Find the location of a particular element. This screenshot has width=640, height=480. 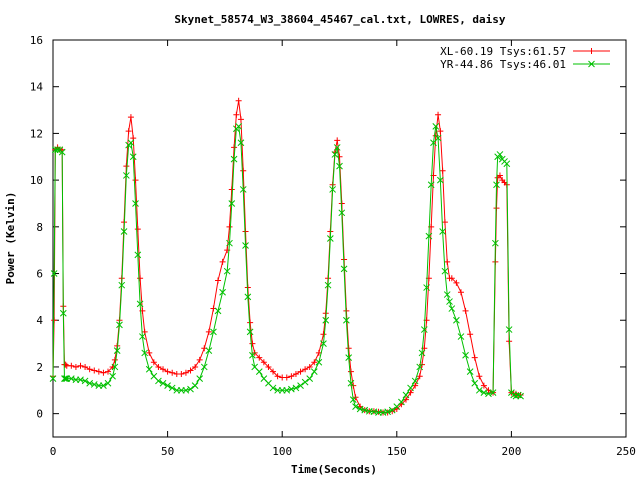

x-tick-label: 0 is located at coordinates (53, 451).